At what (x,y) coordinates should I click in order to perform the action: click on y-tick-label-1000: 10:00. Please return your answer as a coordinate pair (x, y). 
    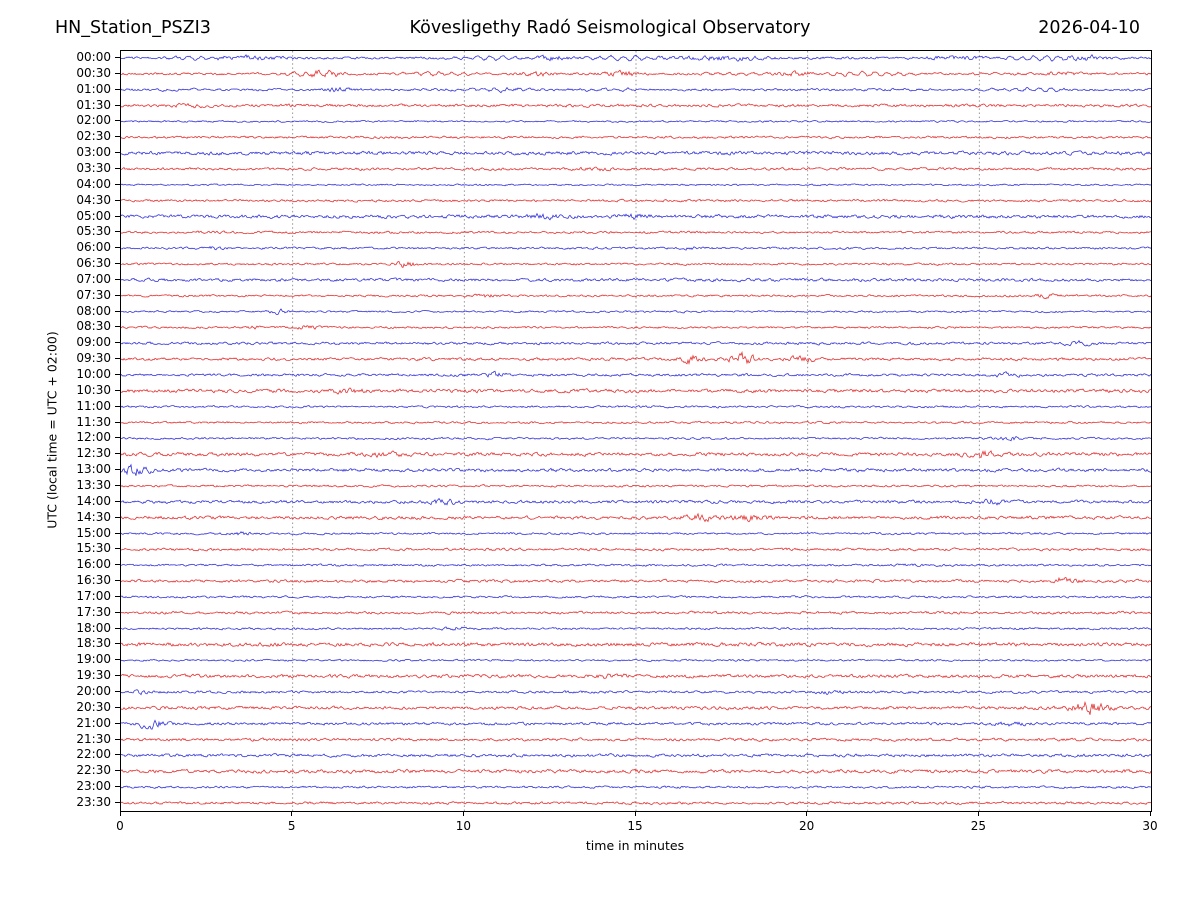
    Looking at the image, I should click on (93, 374).